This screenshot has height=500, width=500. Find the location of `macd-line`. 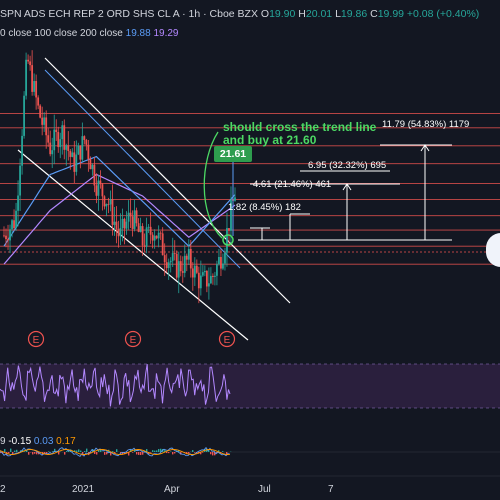

macd-line is located at coordinates (115, 451).